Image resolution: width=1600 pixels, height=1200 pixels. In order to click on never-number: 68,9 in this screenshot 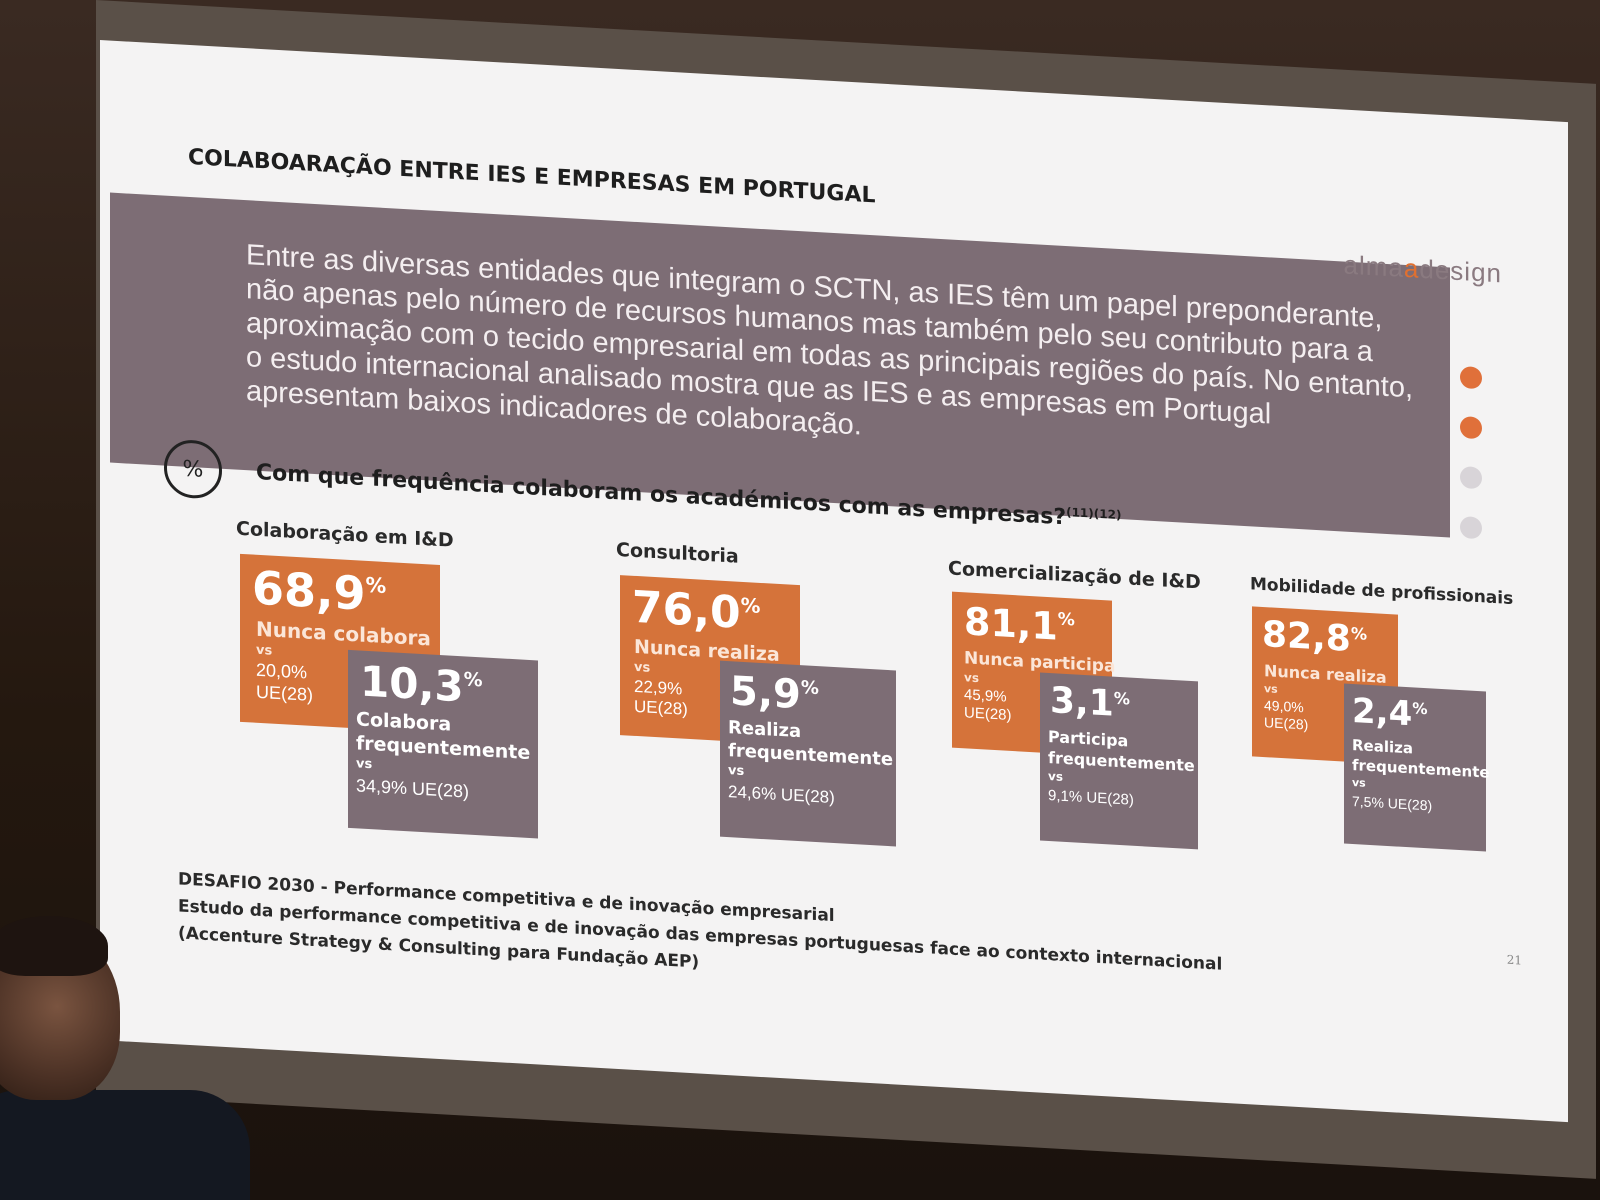, I will do `click(309, 590)`.